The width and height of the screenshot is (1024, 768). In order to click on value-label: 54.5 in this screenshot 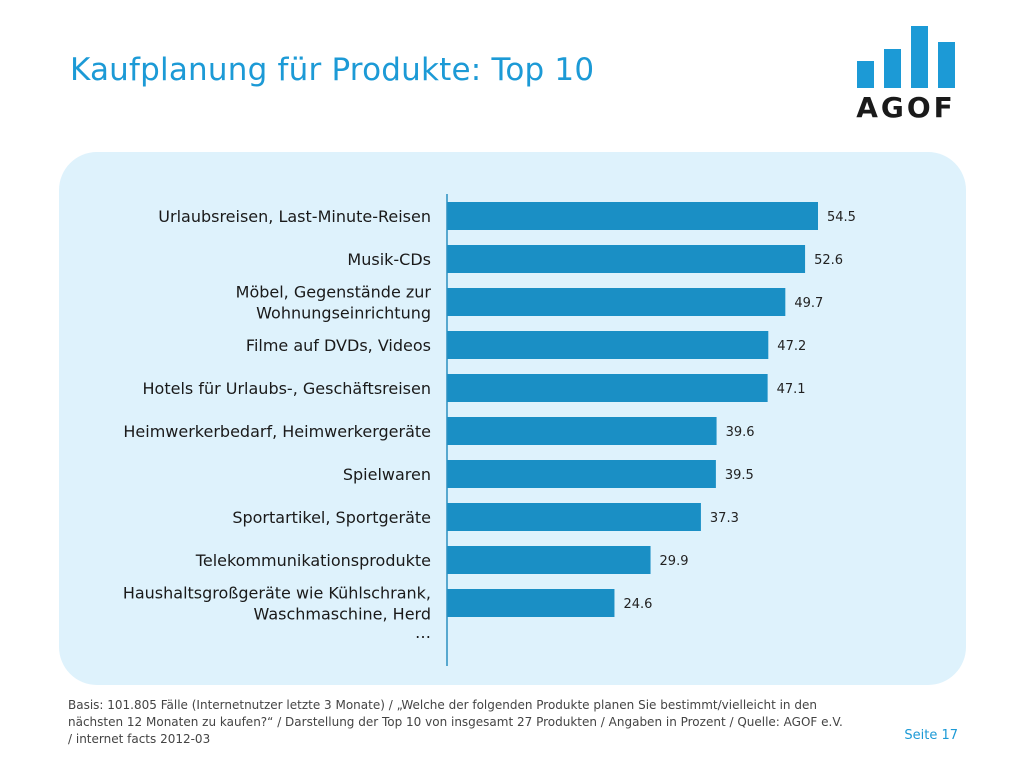, I will do `click(841, 217)`.